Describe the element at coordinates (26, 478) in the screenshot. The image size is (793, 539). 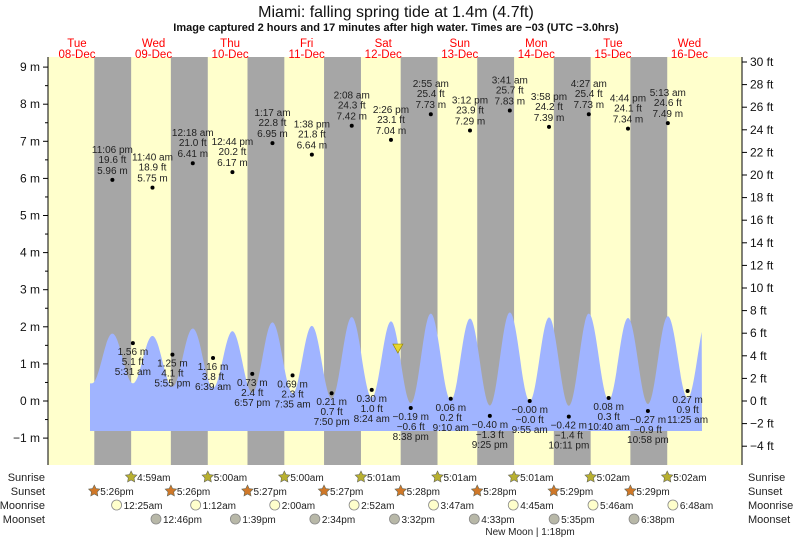
I see `sunrise-row-label: Sunrise` at that location.